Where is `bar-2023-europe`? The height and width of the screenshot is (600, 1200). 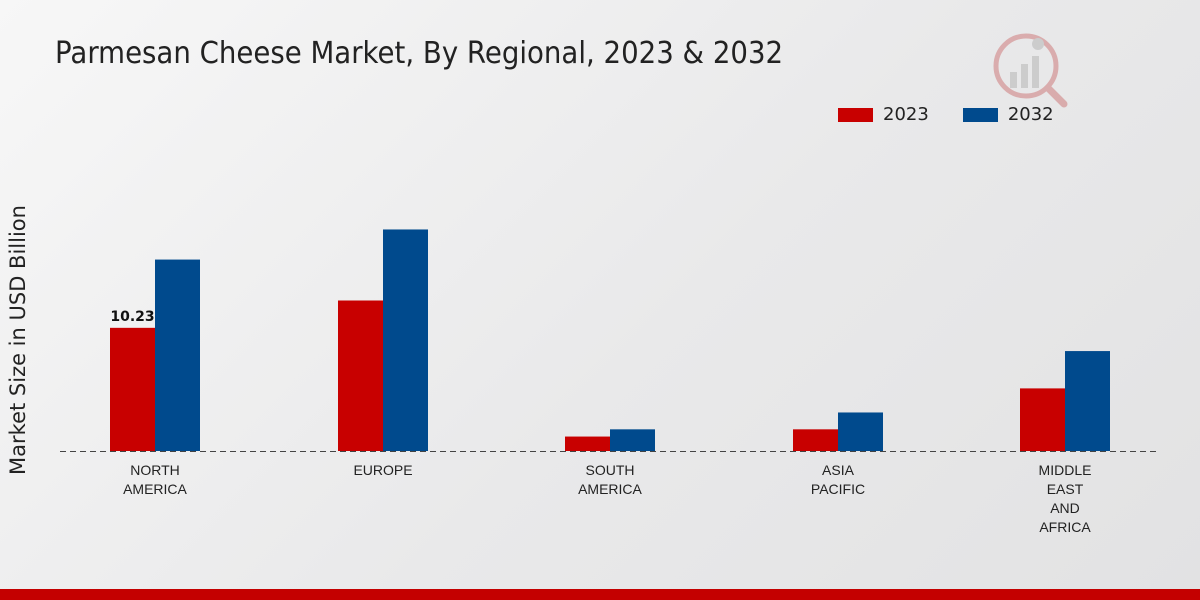 bar-2023-europe is located at coordinates (360, 375).